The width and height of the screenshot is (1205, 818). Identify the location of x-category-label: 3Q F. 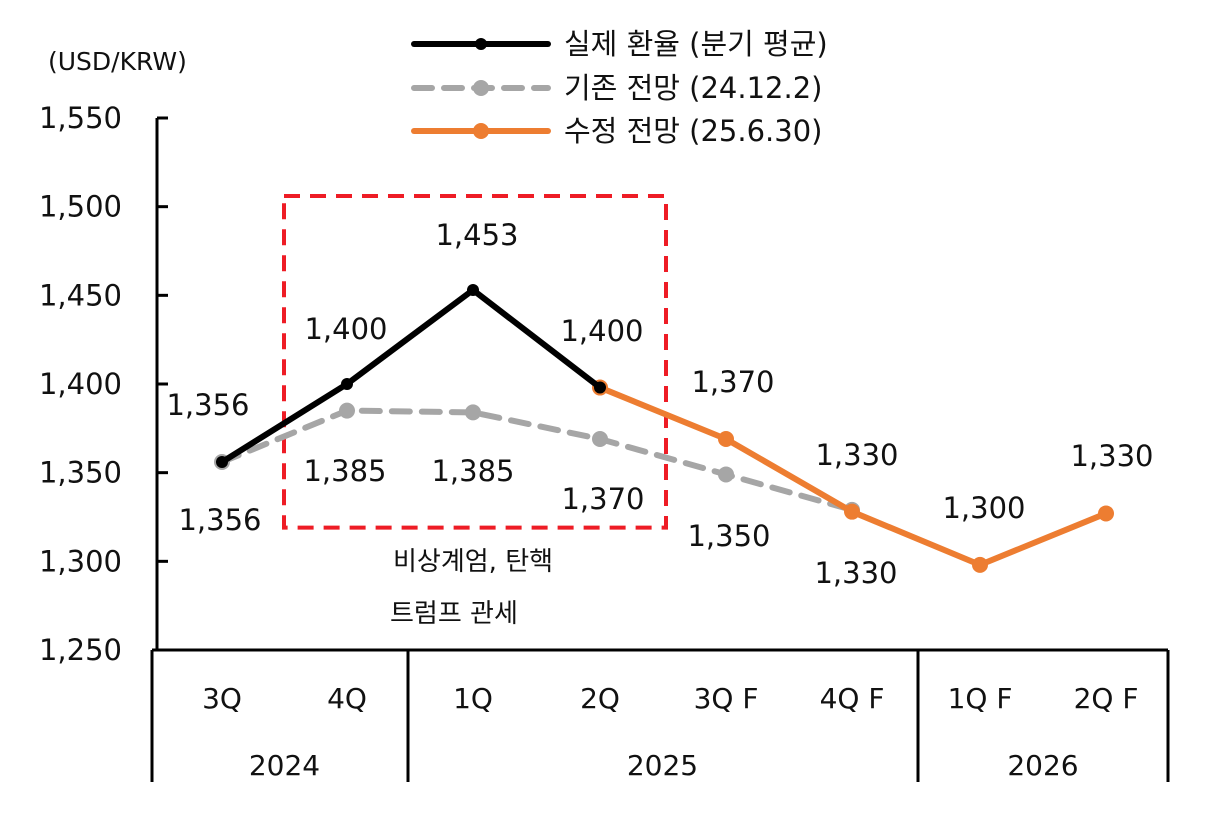
(726, 698).